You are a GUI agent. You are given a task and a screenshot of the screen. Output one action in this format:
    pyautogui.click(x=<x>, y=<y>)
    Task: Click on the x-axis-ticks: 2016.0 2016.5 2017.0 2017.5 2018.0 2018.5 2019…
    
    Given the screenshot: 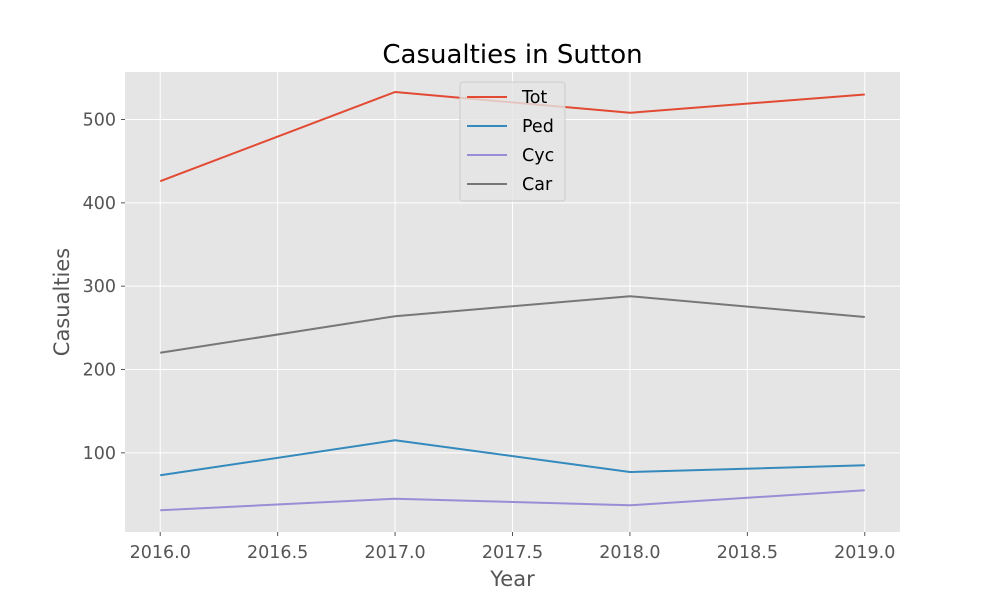 What is the action you would take?
    pyautogui.click(x=512, y=547)
    